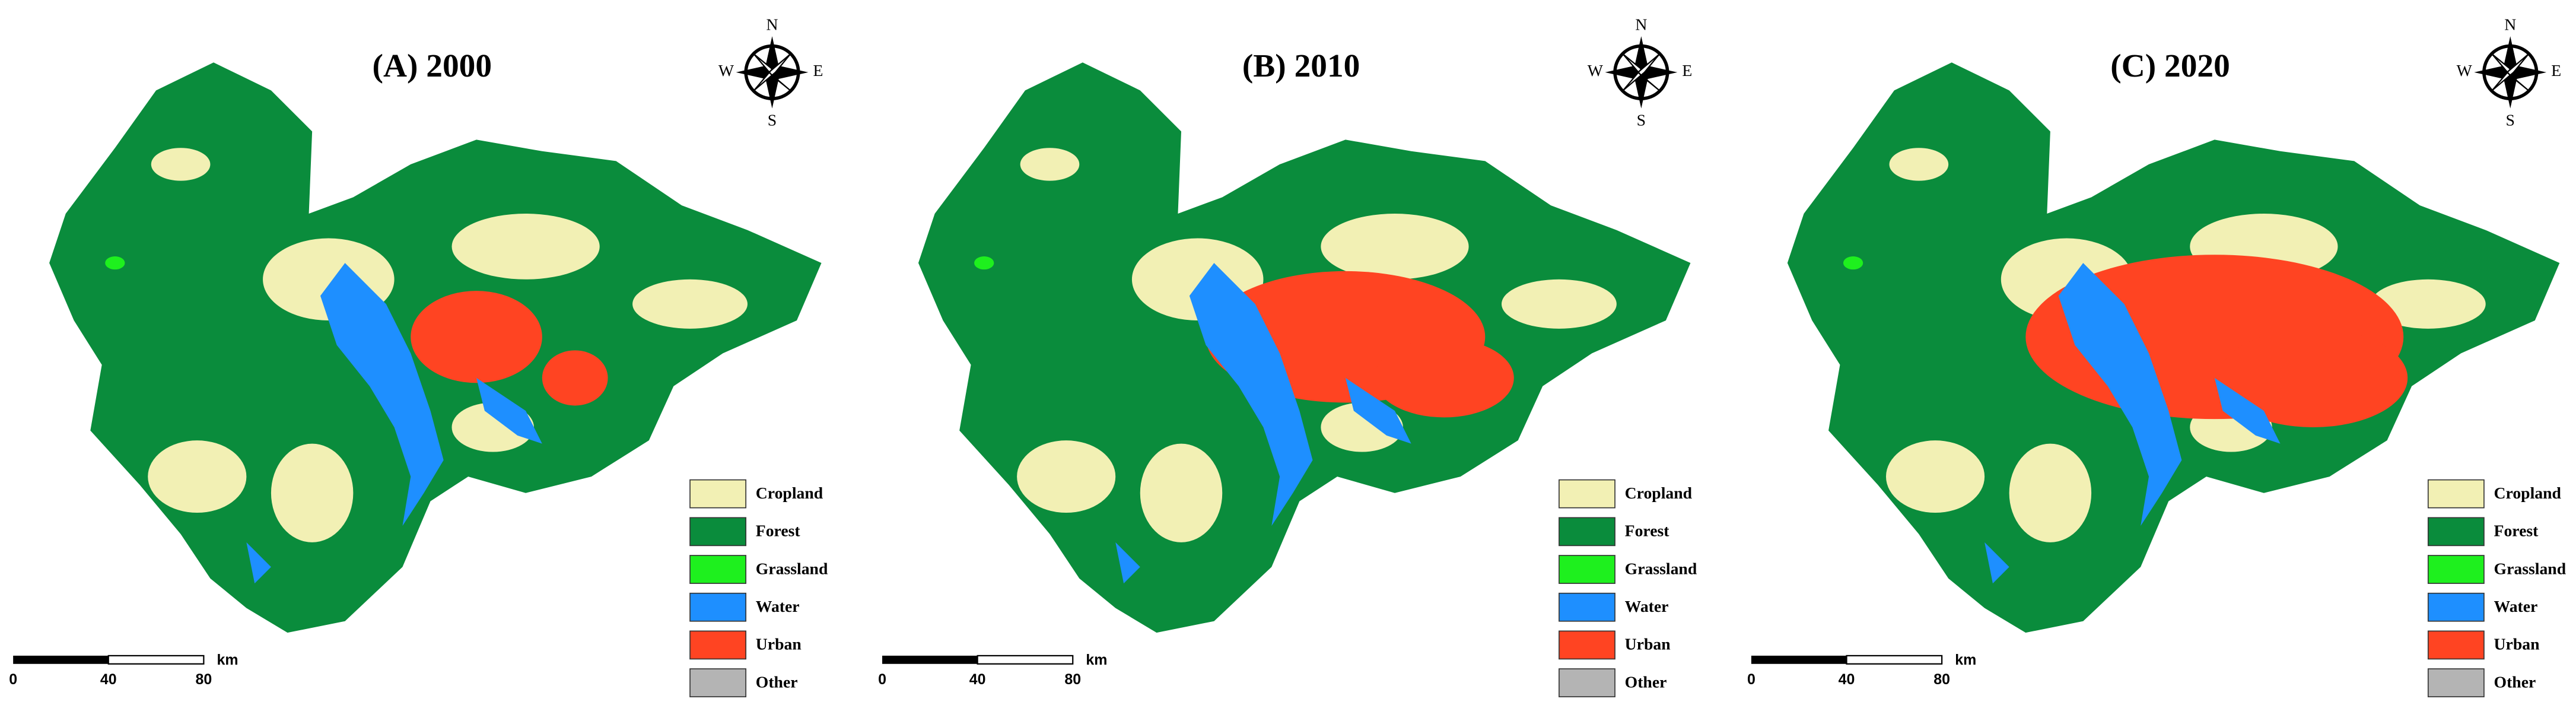  Describe the element at coordinates (432, 65) in the screenshot. I see `panel-title: (A) 2000` at that location.